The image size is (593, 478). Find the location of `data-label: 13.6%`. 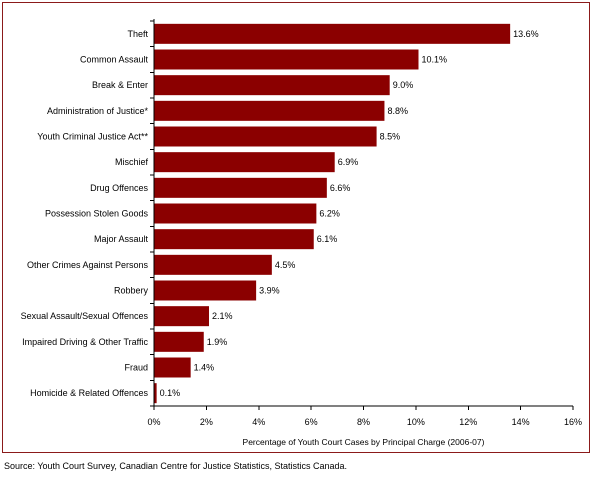

data-label: 13.6% is located at coordinates (526, 34).